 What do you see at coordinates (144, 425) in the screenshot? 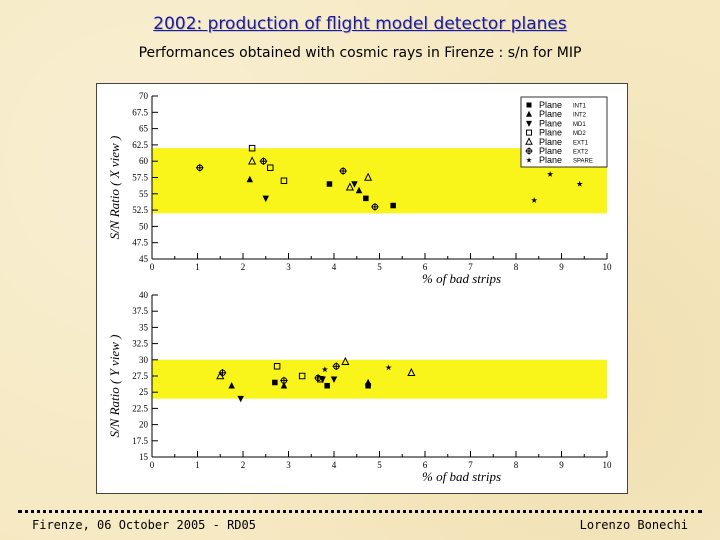
I see `y-tick-label: 20` at bounding box center [144, 425].